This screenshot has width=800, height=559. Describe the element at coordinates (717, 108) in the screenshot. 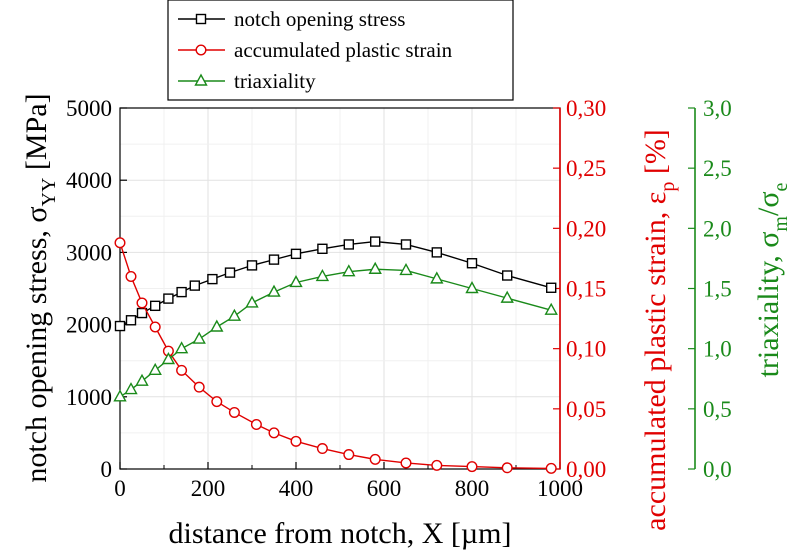

I see `y-right2-tick-label: 3,0` at that location.